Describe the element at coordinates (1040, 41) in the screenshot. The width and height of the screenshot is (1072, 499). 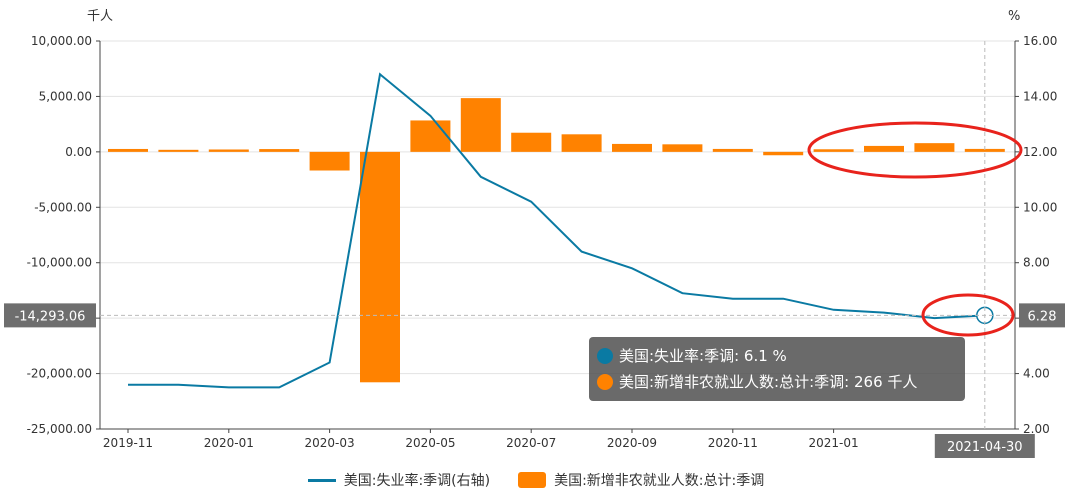
I see `right-tick-label: 16.00` at that location.